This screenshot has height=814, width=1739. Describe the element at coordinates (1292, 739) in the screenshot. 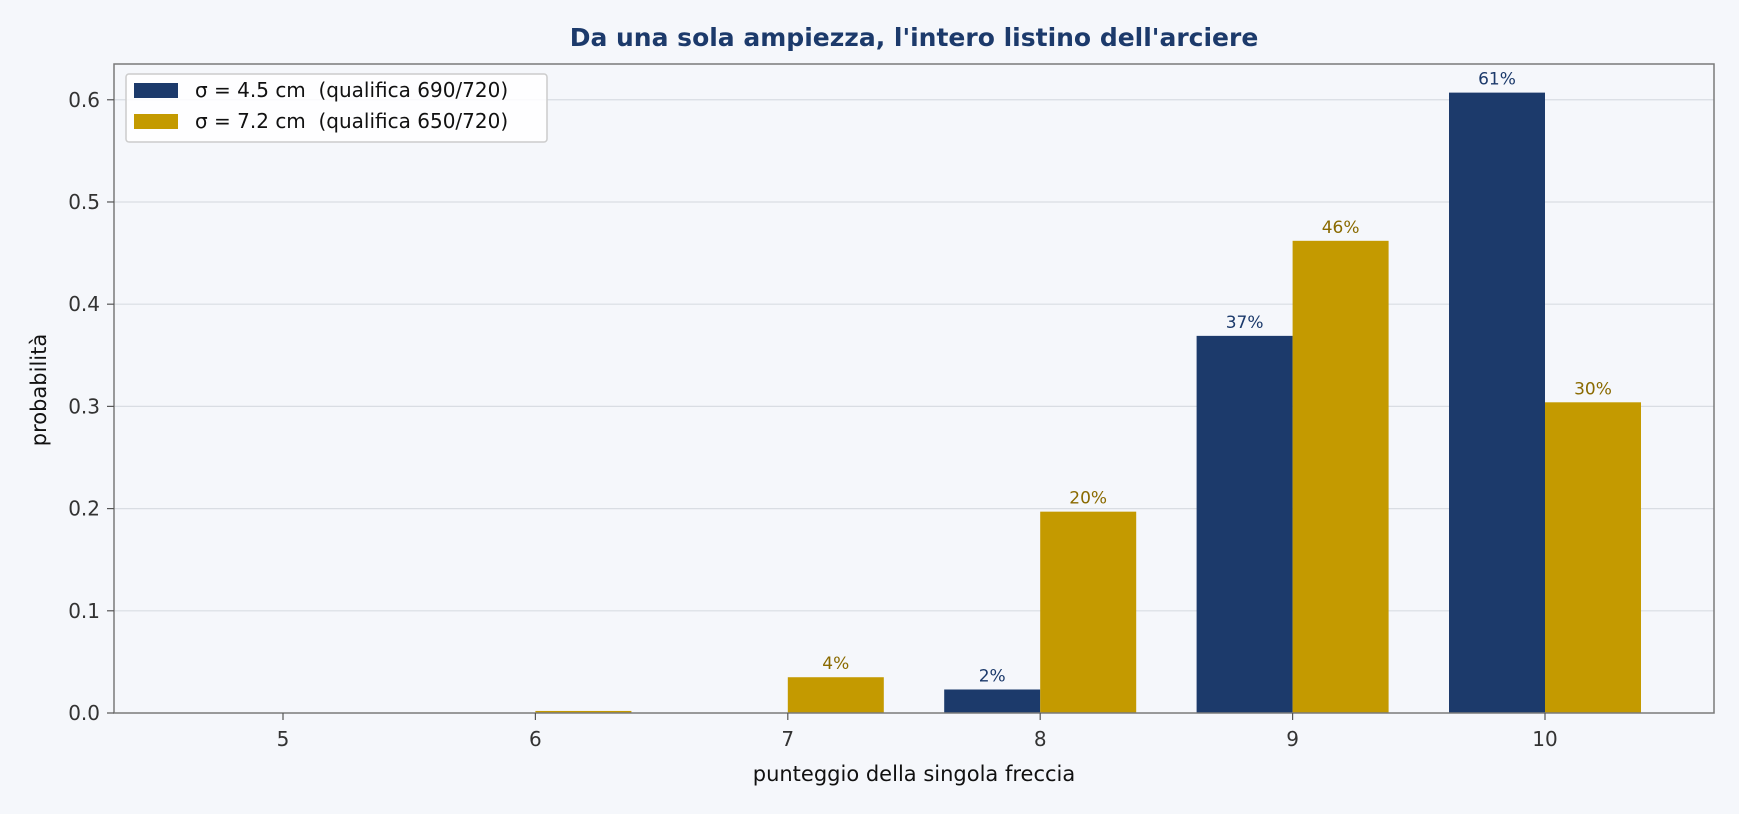

I see `x-tick-label: 9` at that location.